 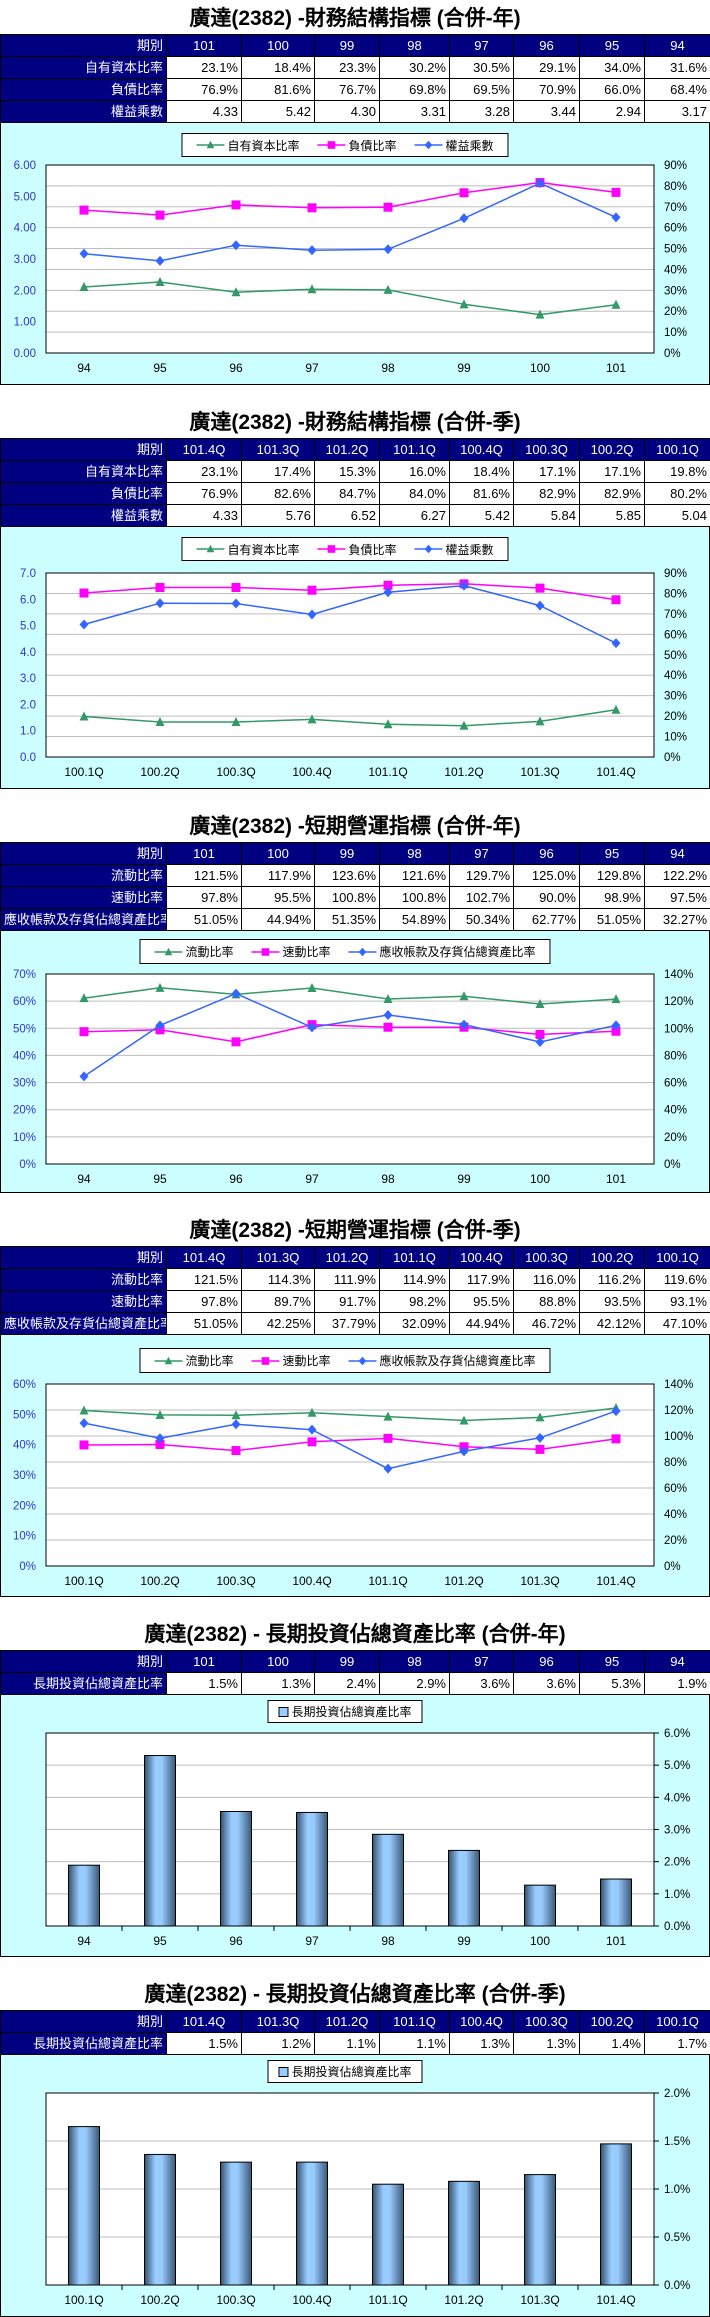 What do you see at coordinates (482, 898) in the screenshot?
I see `value-cell: 102.7%` at bounding box center [482, 898].